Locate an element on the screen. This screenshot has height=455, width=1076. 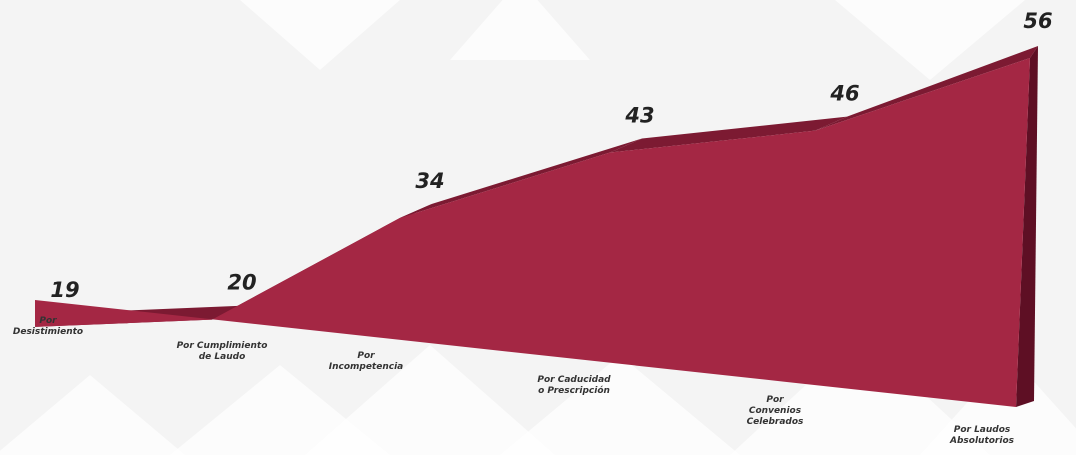
area-side-face is located at coordinates (1027, 226).